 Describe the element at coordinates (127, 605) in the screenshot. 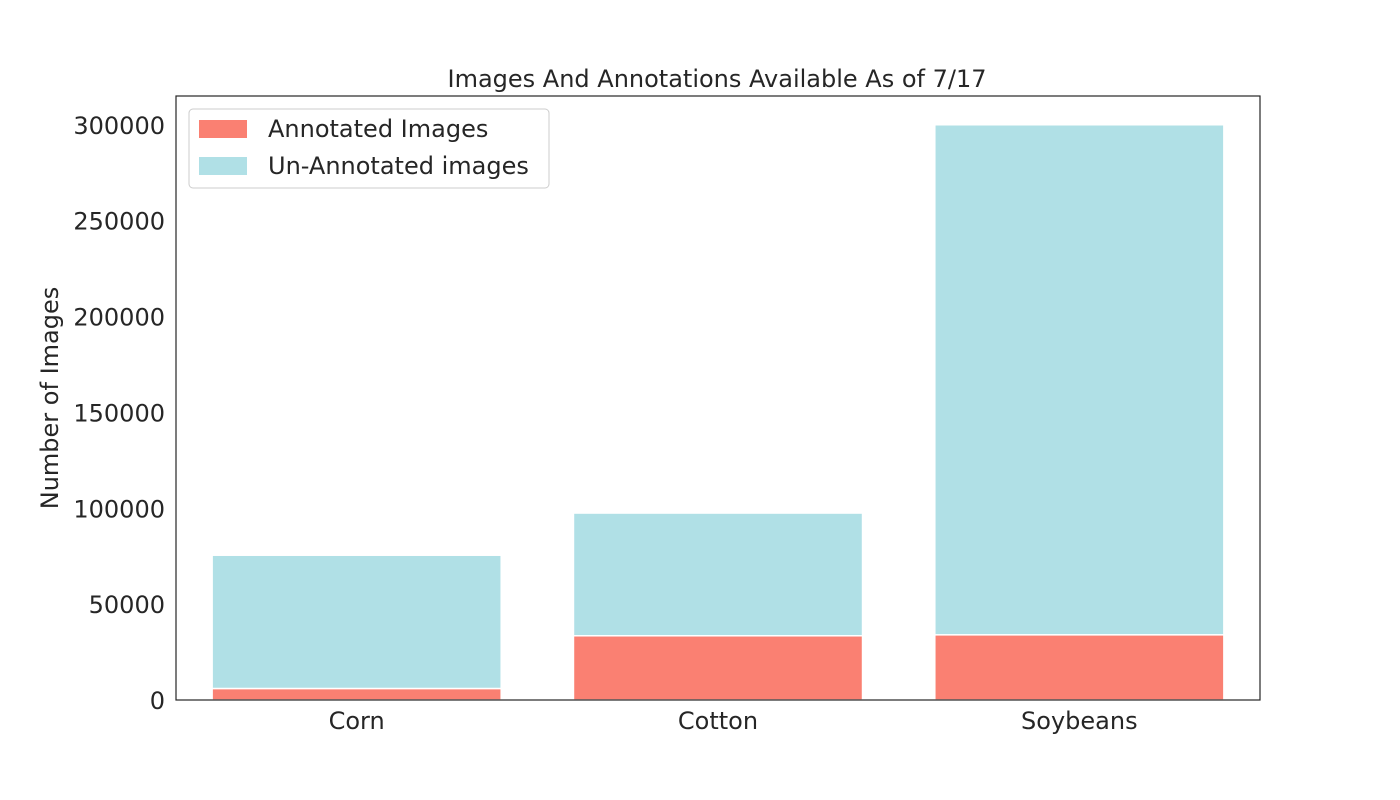

I see `y-tick-label: 50000` at that location.